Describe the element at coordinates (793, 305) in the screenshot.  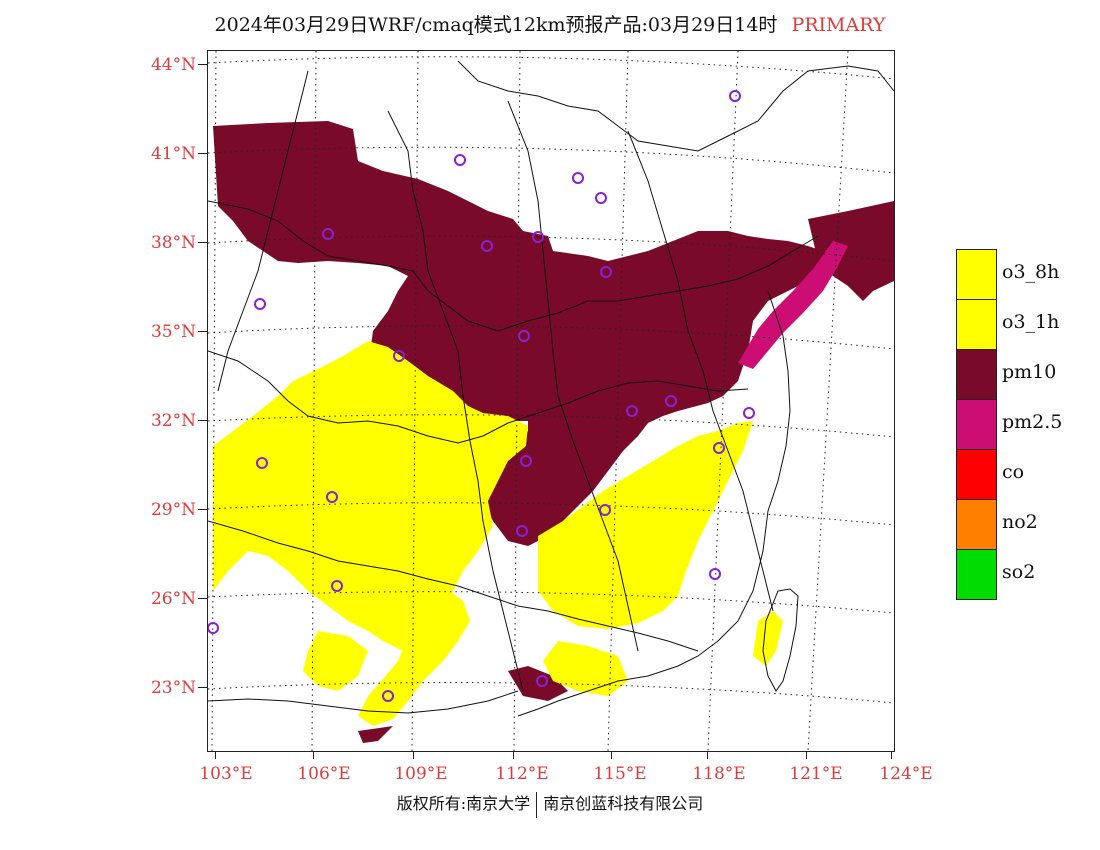
I see `pm25-field` at that location.